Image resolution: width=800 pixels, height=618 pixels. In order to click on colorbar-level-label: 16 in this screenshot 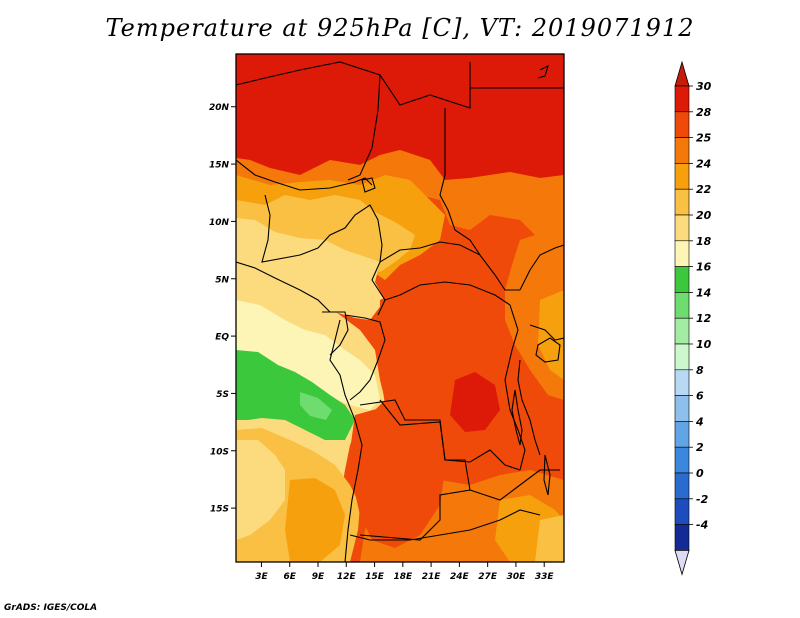, I will do `click(704, 267)`.